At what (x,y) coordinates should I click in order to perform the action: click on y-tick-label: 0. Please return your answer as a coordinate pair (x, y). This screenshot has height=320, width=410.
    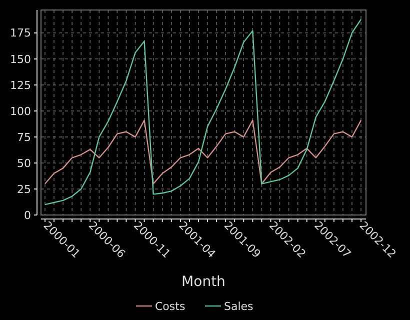
    Looking at the image, I should click on (27, 215).